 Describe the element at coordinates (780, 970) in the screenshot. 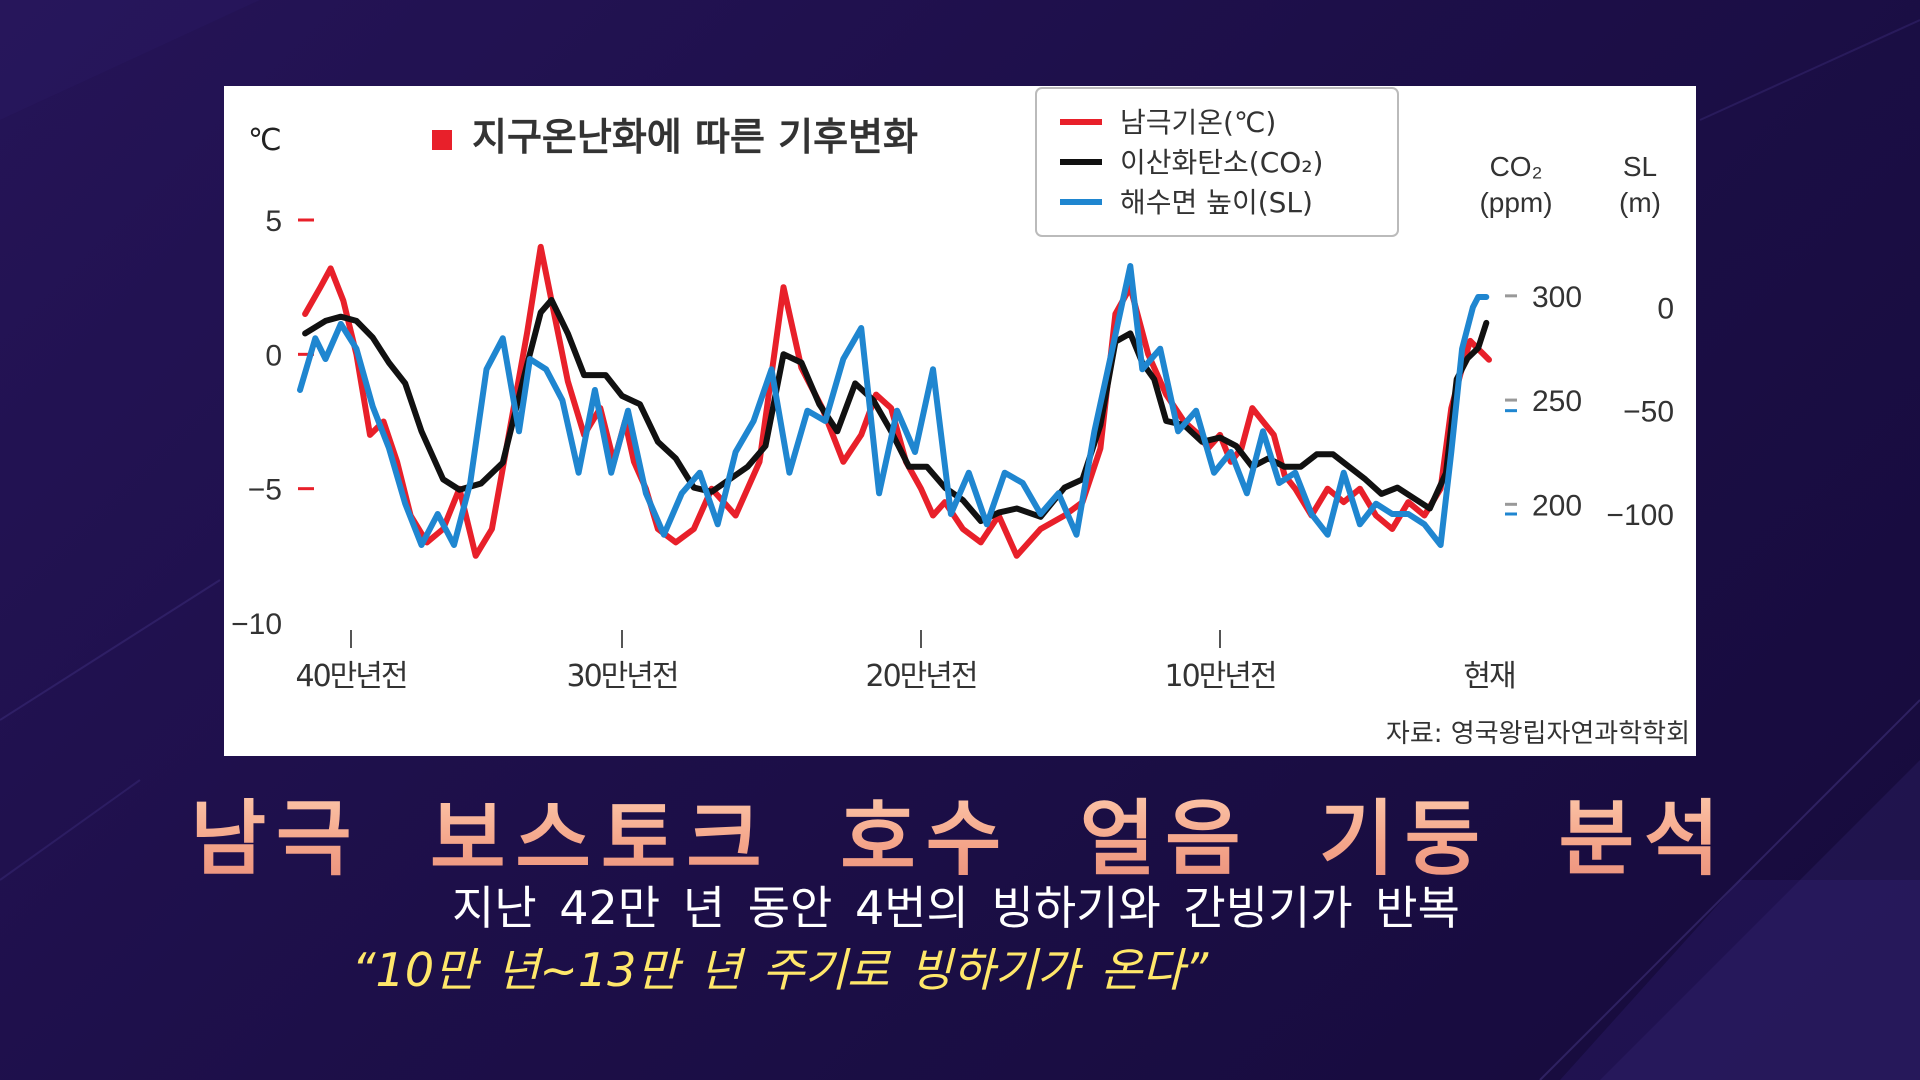

I see `caption-line2: “10만 년~13만 년 주기로 빙하기가 온다”` at that location.